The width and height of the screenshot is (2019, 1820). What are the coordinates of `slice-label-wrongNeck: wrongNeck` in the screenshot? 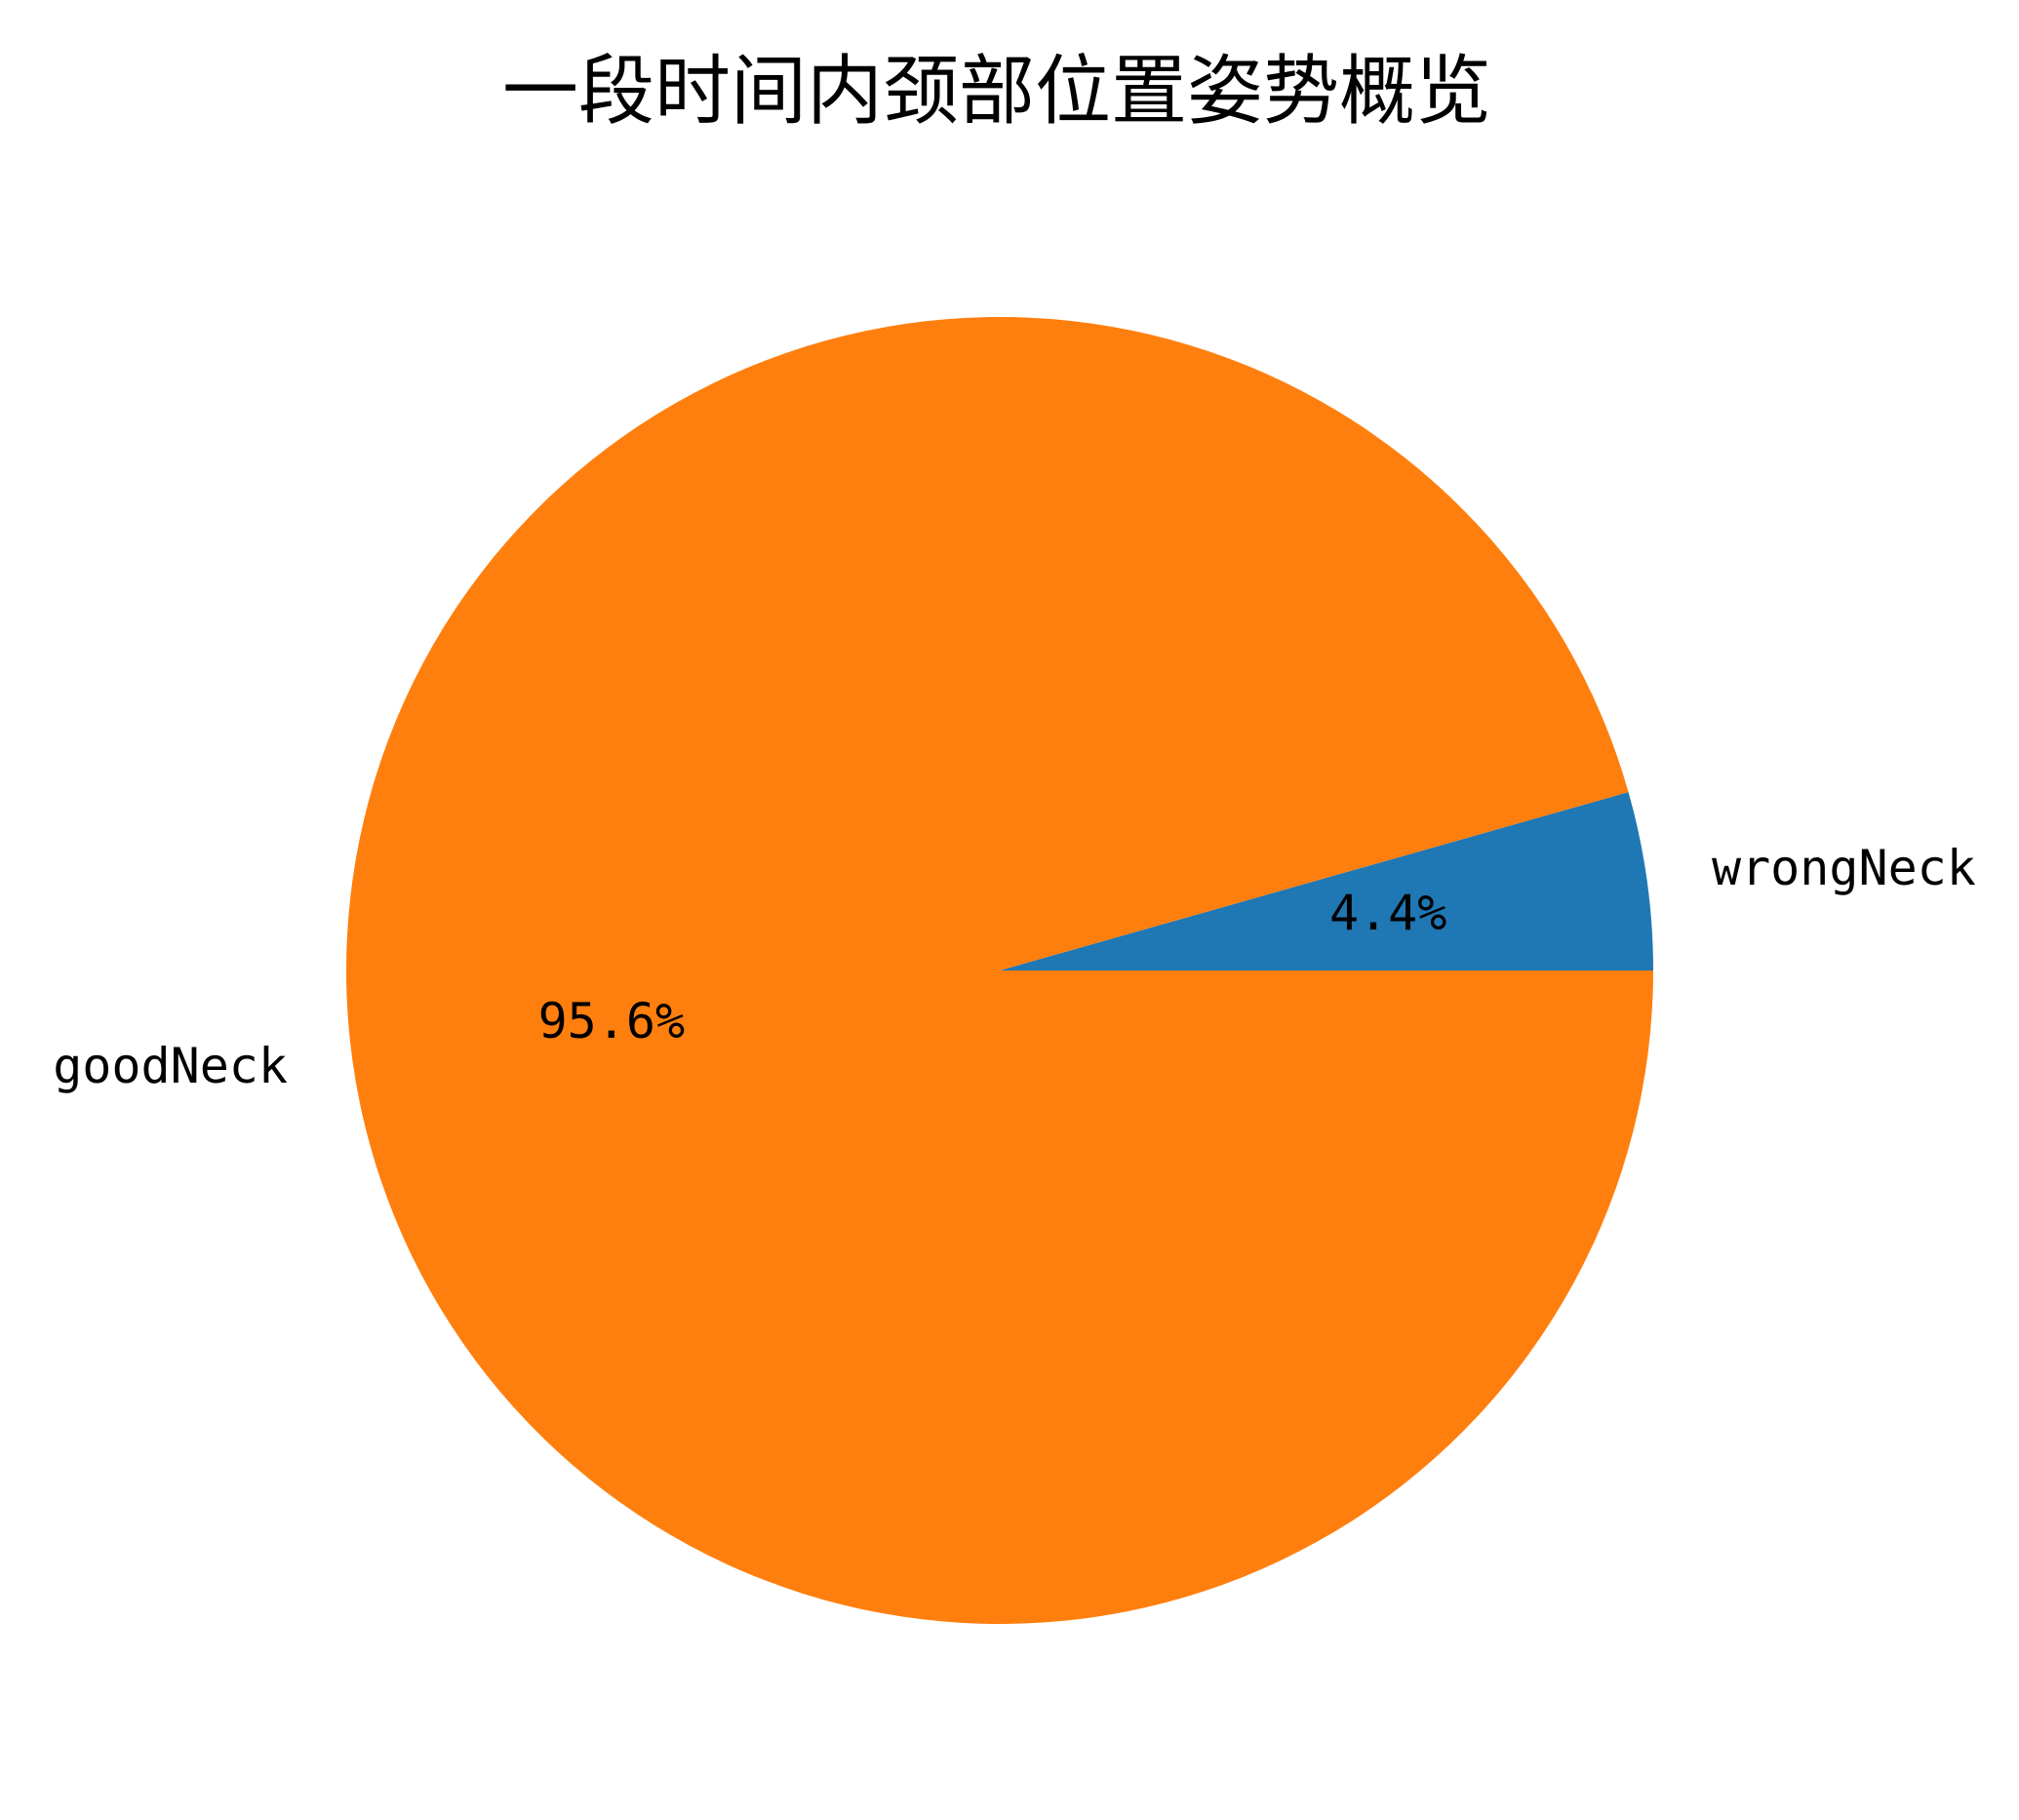 It's located at (1844, 868).